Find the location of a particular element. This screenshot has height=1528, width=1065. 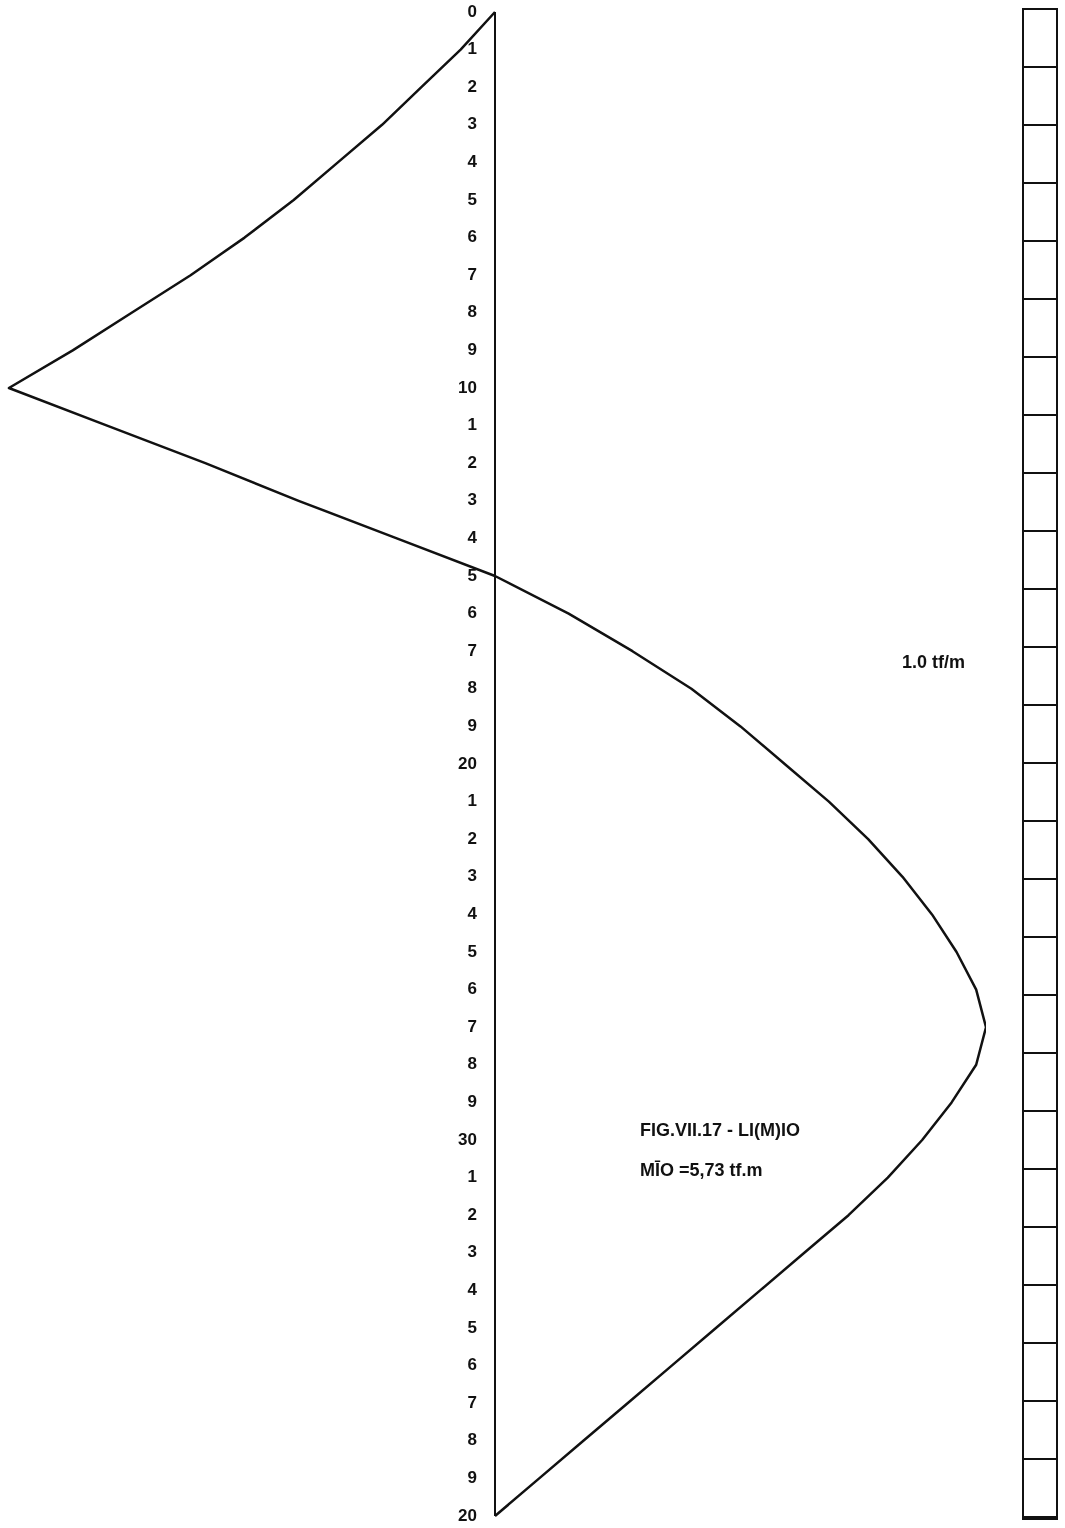

y-tick-label: 10 is located at coordinates (467, 387).